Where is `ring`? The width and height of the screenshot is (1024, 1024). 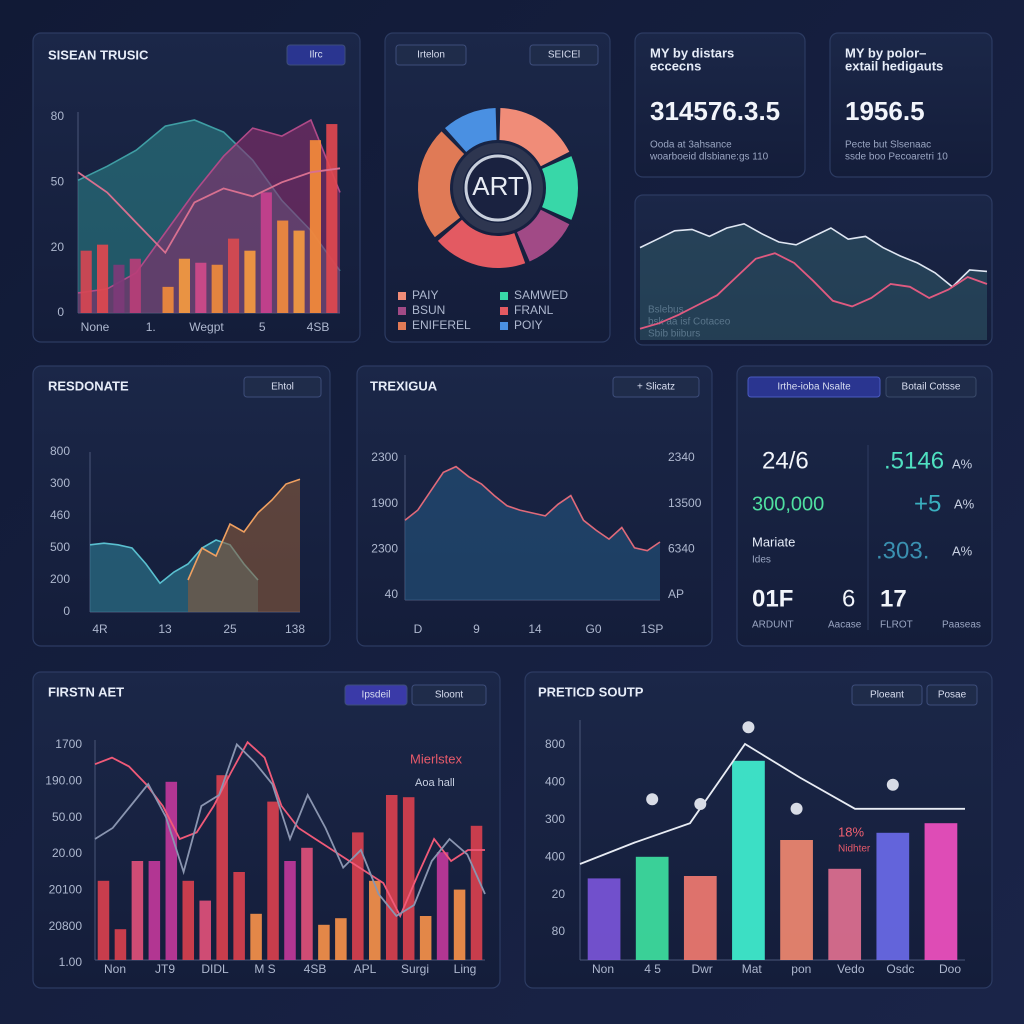
ring is located at coordinates (498, 188).